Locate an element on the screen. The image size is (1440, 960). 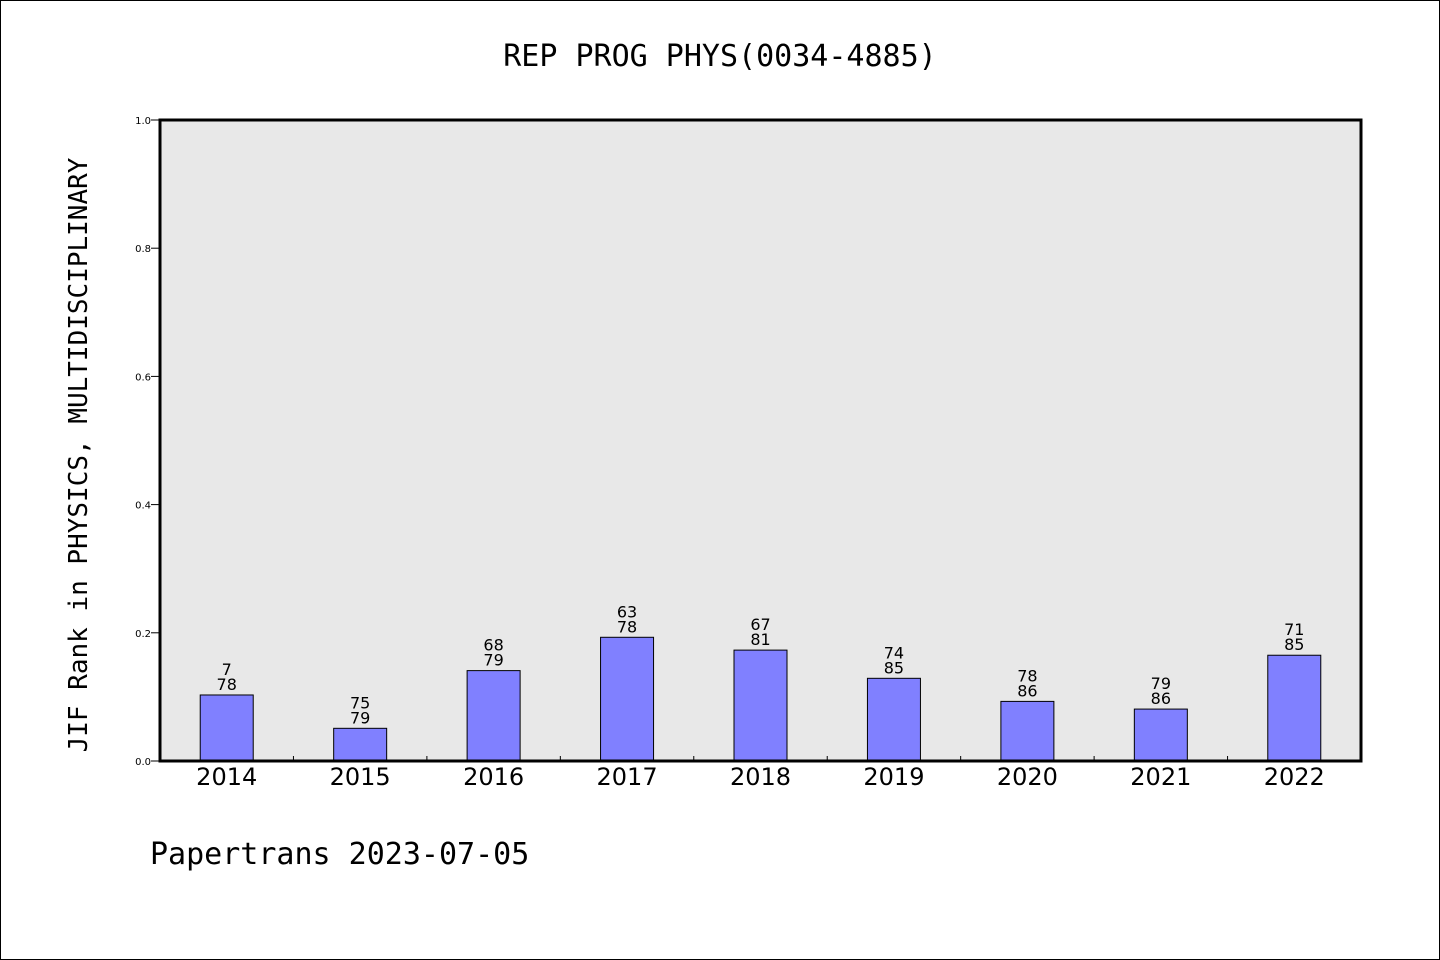
data-label-rank: 75 is located at coordinates (360, 702).